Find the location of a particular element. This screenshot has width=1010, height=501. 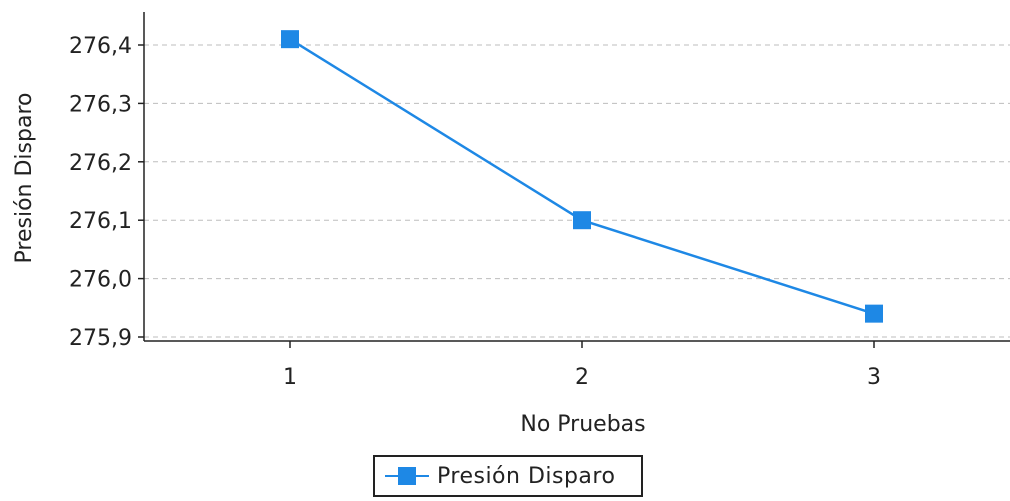

y-tick-label: 276,3 is located at coordinates (100, 104).